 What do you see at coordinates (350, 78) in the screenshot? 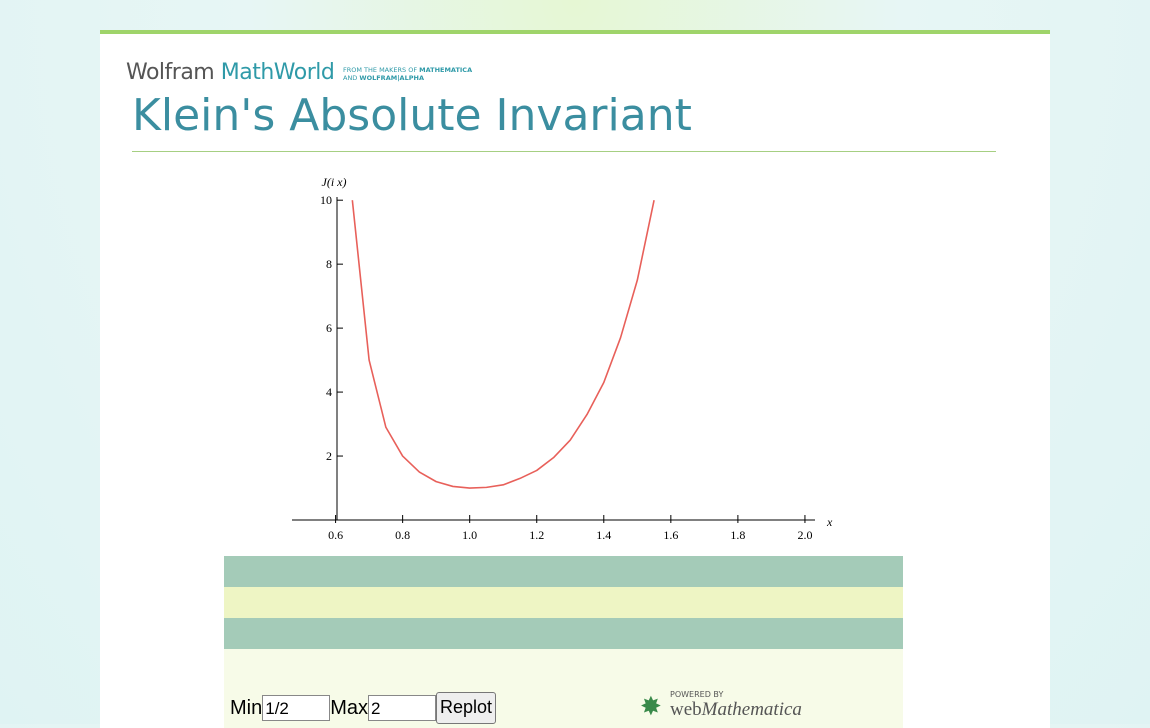
I see `tag-text: AND` at bounding box center [350, 78].